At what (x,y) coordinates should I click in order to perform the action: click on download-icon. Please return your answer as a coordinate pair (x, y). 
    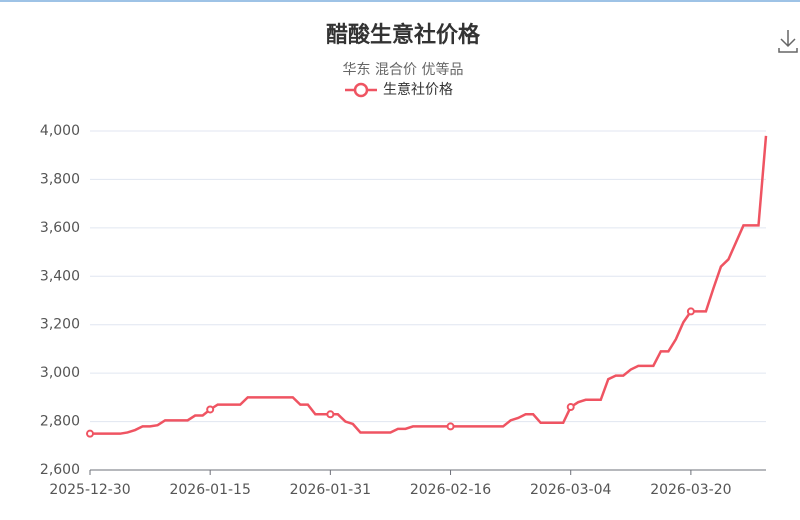
    Looking at the image, I should click on (788, 41).